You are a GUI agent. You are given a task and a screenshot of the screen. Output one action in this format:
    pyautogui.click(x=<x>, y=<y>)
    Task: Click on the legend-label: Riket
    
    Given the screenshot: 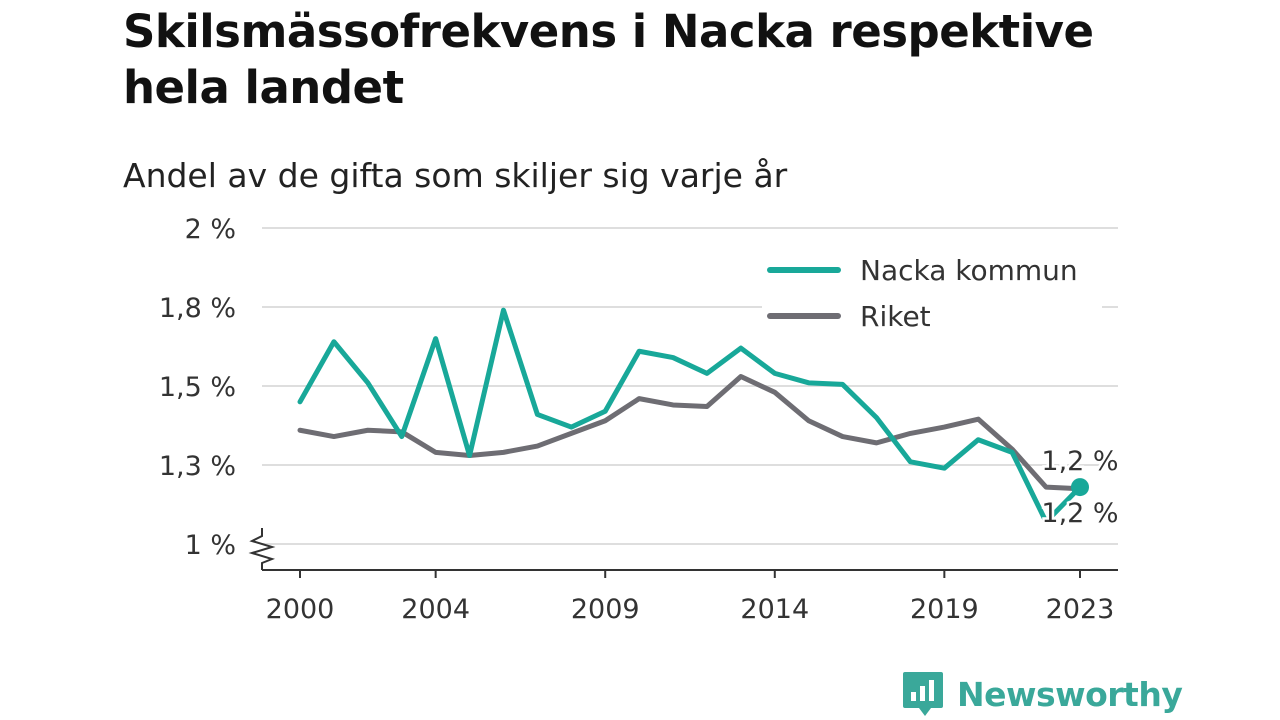 What is the action you would take?
    pyautogui.click(x=895, y=316)
    